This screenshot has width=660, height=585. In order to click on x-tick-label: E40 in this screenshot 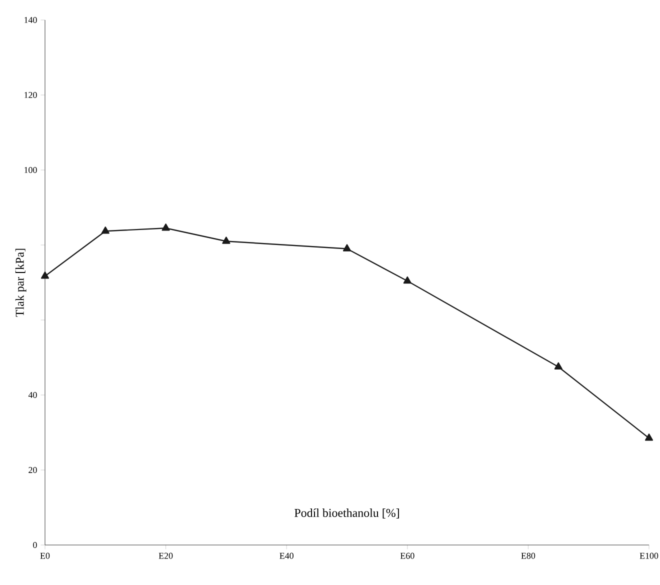, I will do `click(287, 555)`.